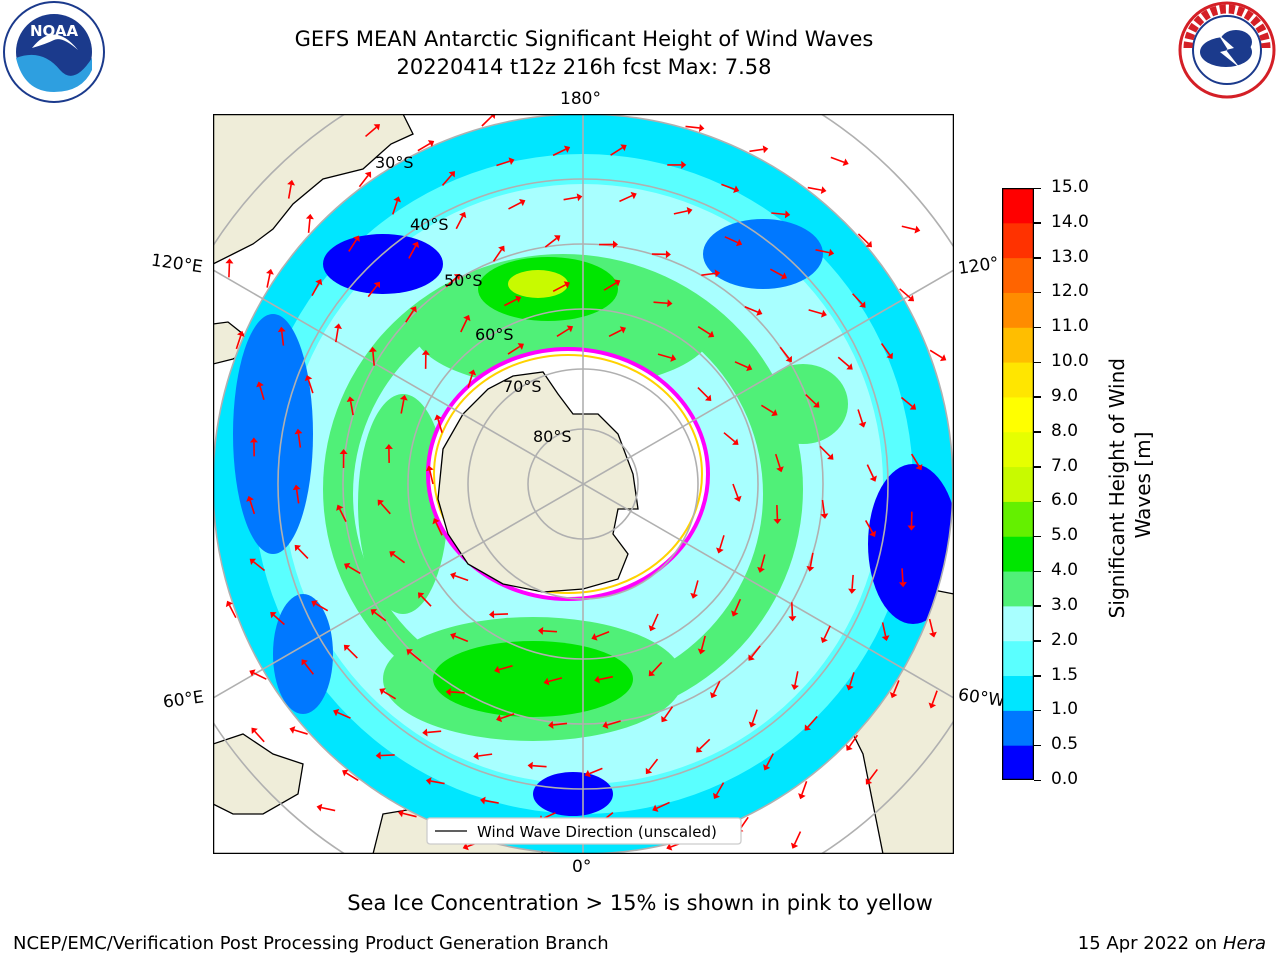  Describe the element at coordinates (584, 67) in the screenshot. I see `chart-subtitle: 20220414 t12z 216h fcst Max: 7.58` at that location.